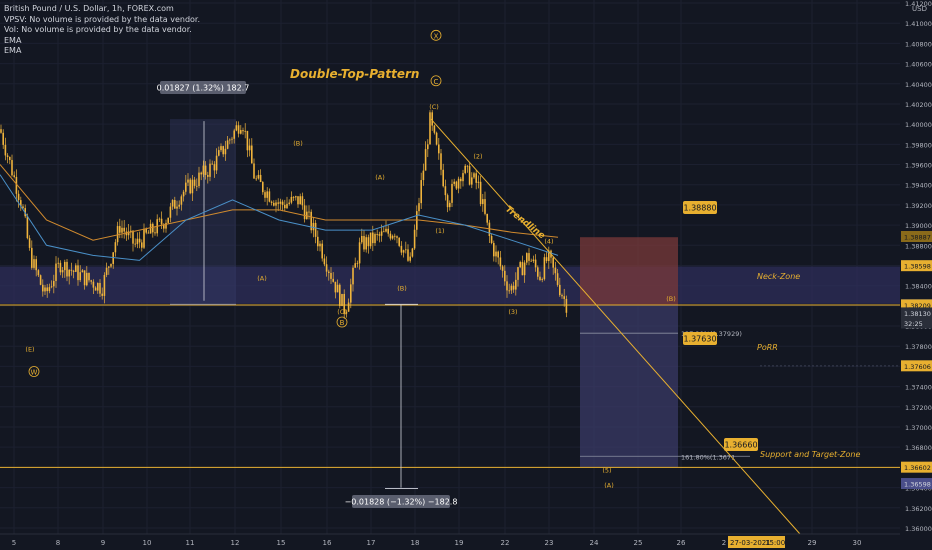 Image resolution: width=932 pixels, height=550 pixels. I want to click on price-axis, so click(916, 275).